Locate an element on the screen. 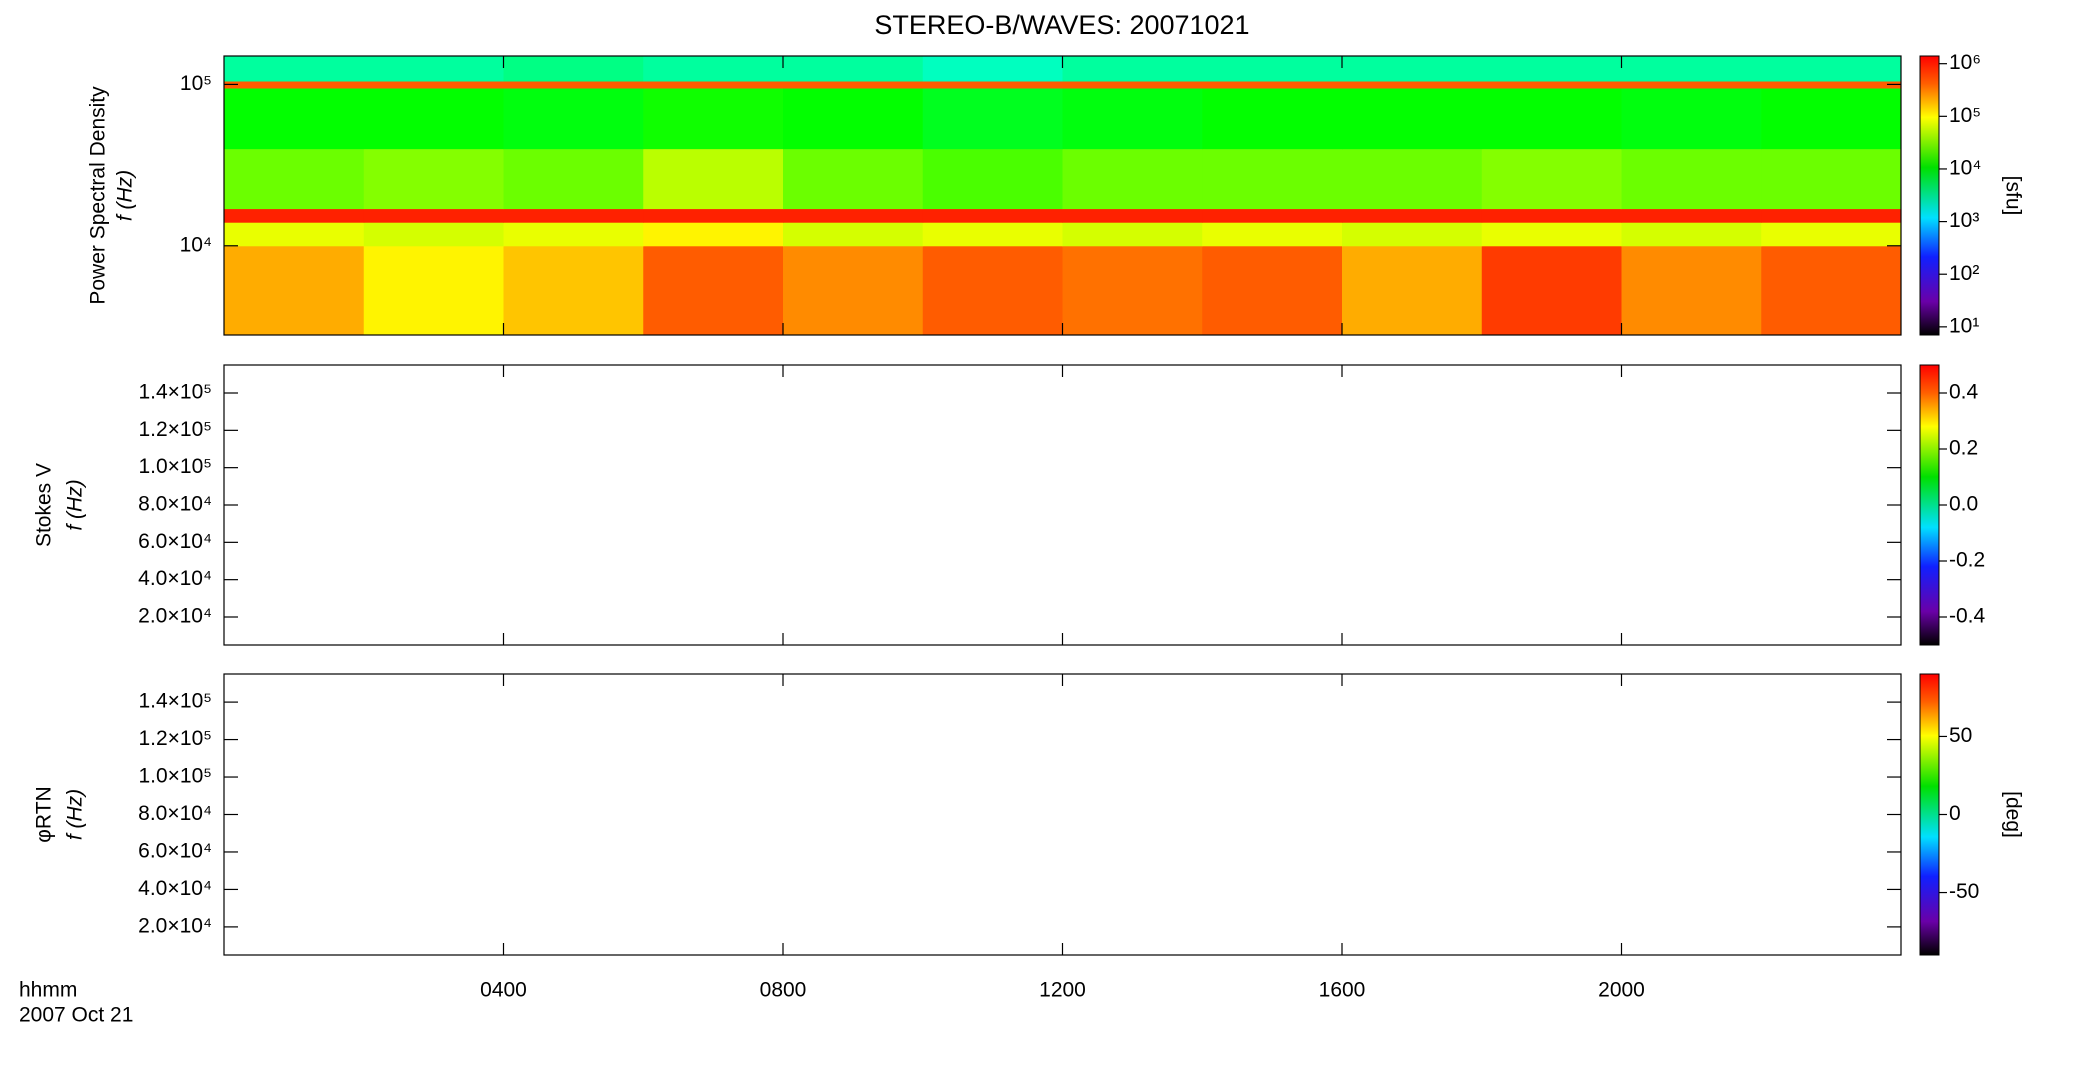  y-tick-label: 1.0×10⁵ is located at coordinates (175, 776).